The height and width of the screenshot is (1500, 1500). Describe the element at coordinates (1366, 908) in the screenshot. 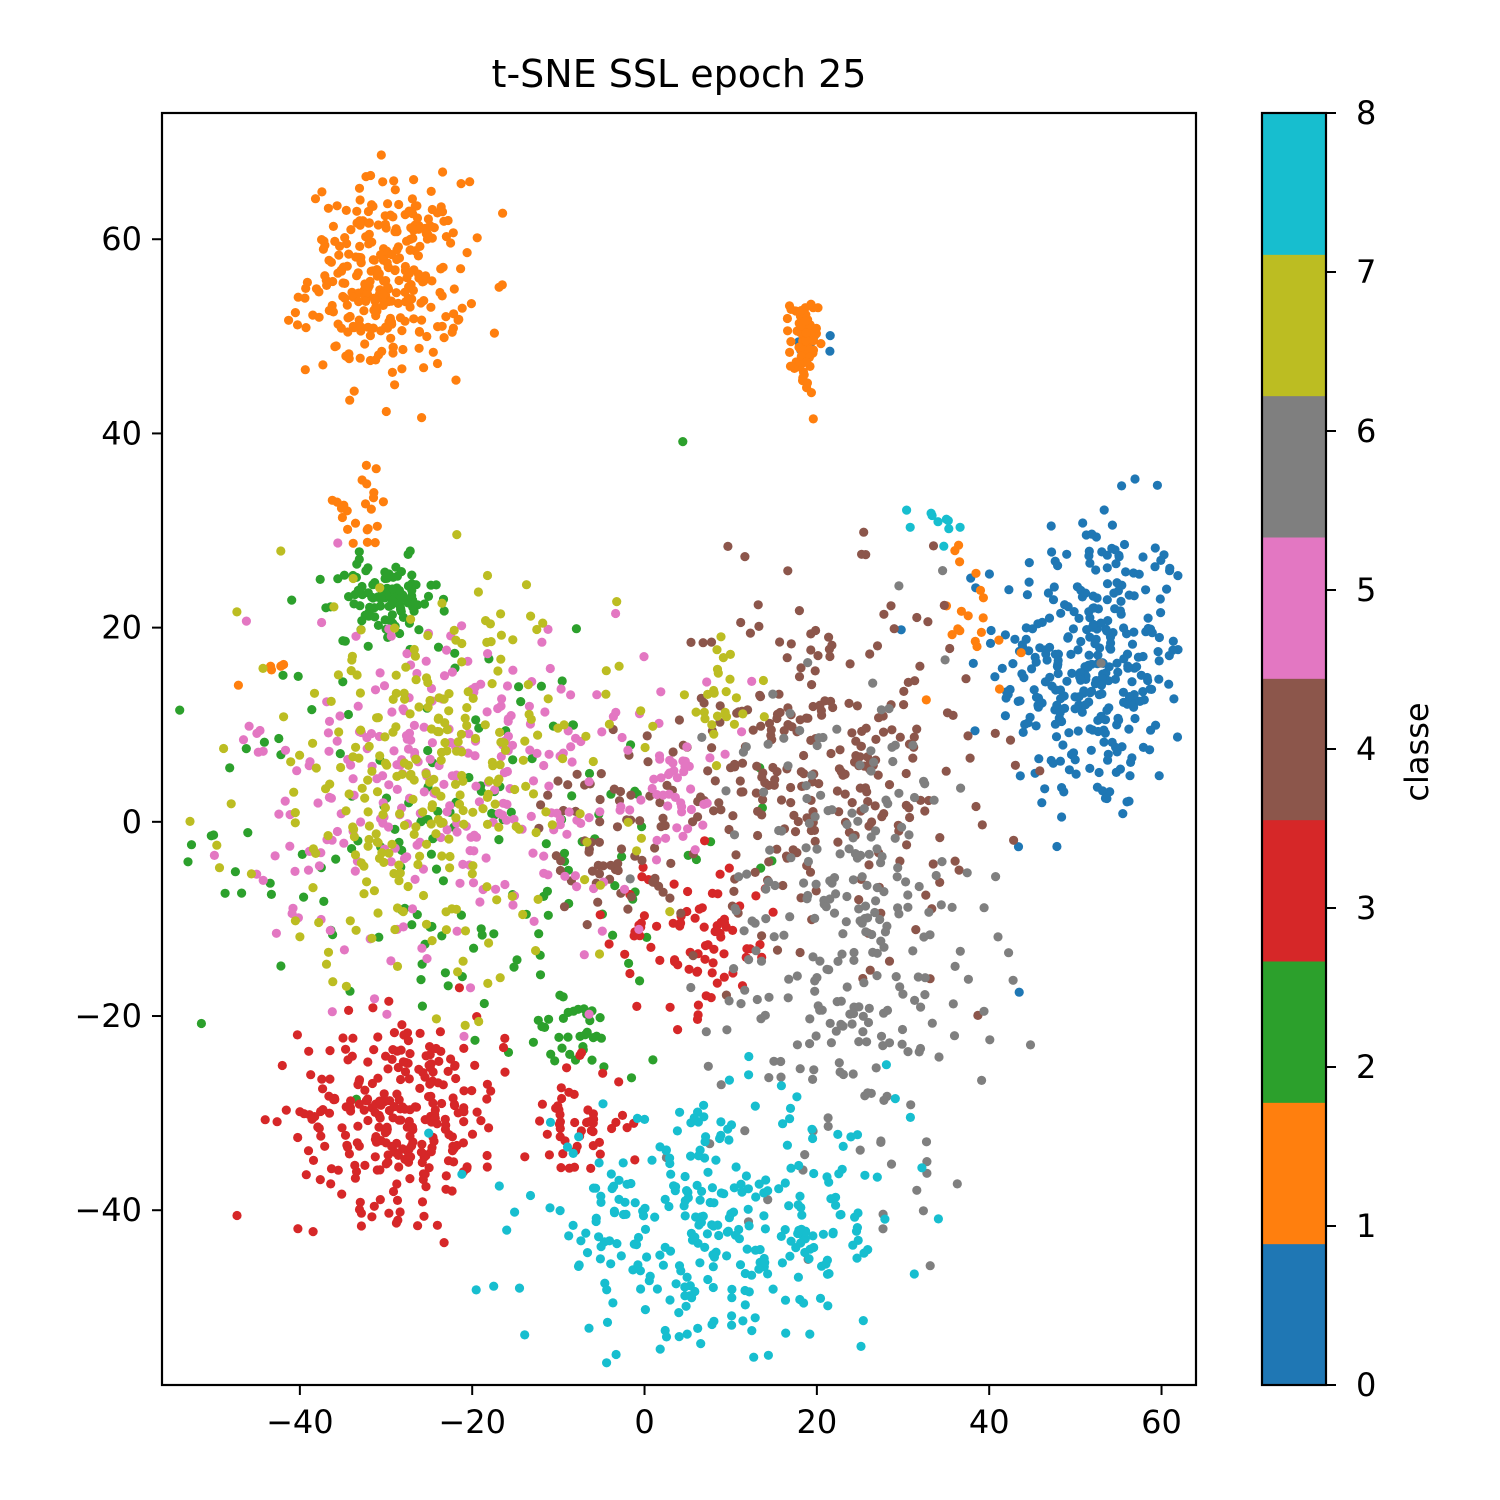

I see `colorbar-tick-label: 3` at that location.